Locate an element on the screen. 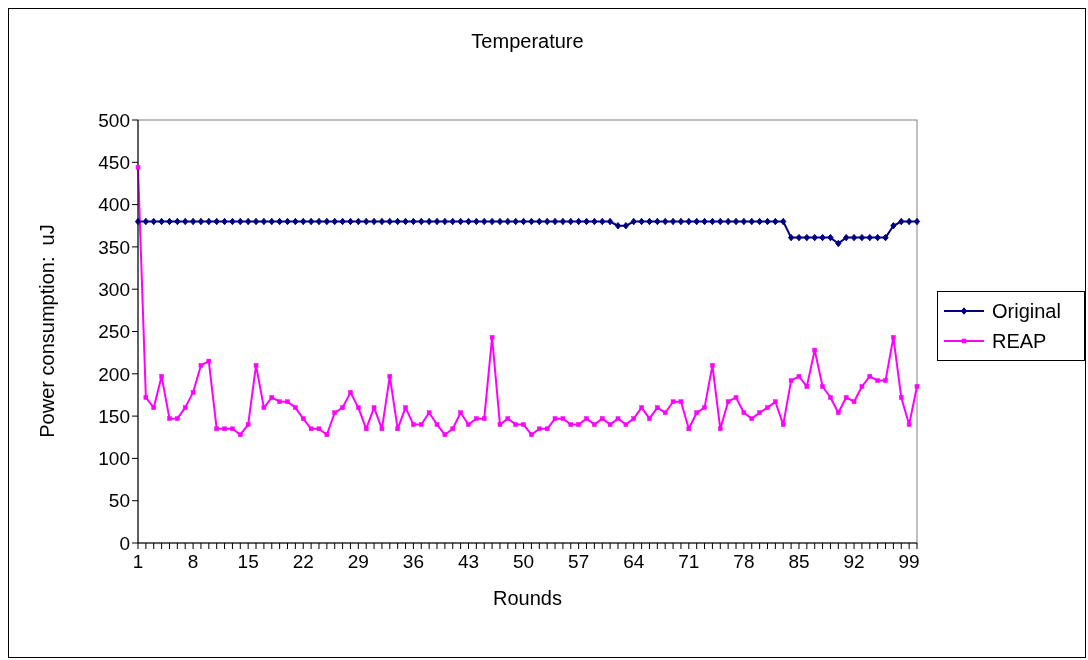  x-tick-label: 43 is located at coordinates (468, 562).